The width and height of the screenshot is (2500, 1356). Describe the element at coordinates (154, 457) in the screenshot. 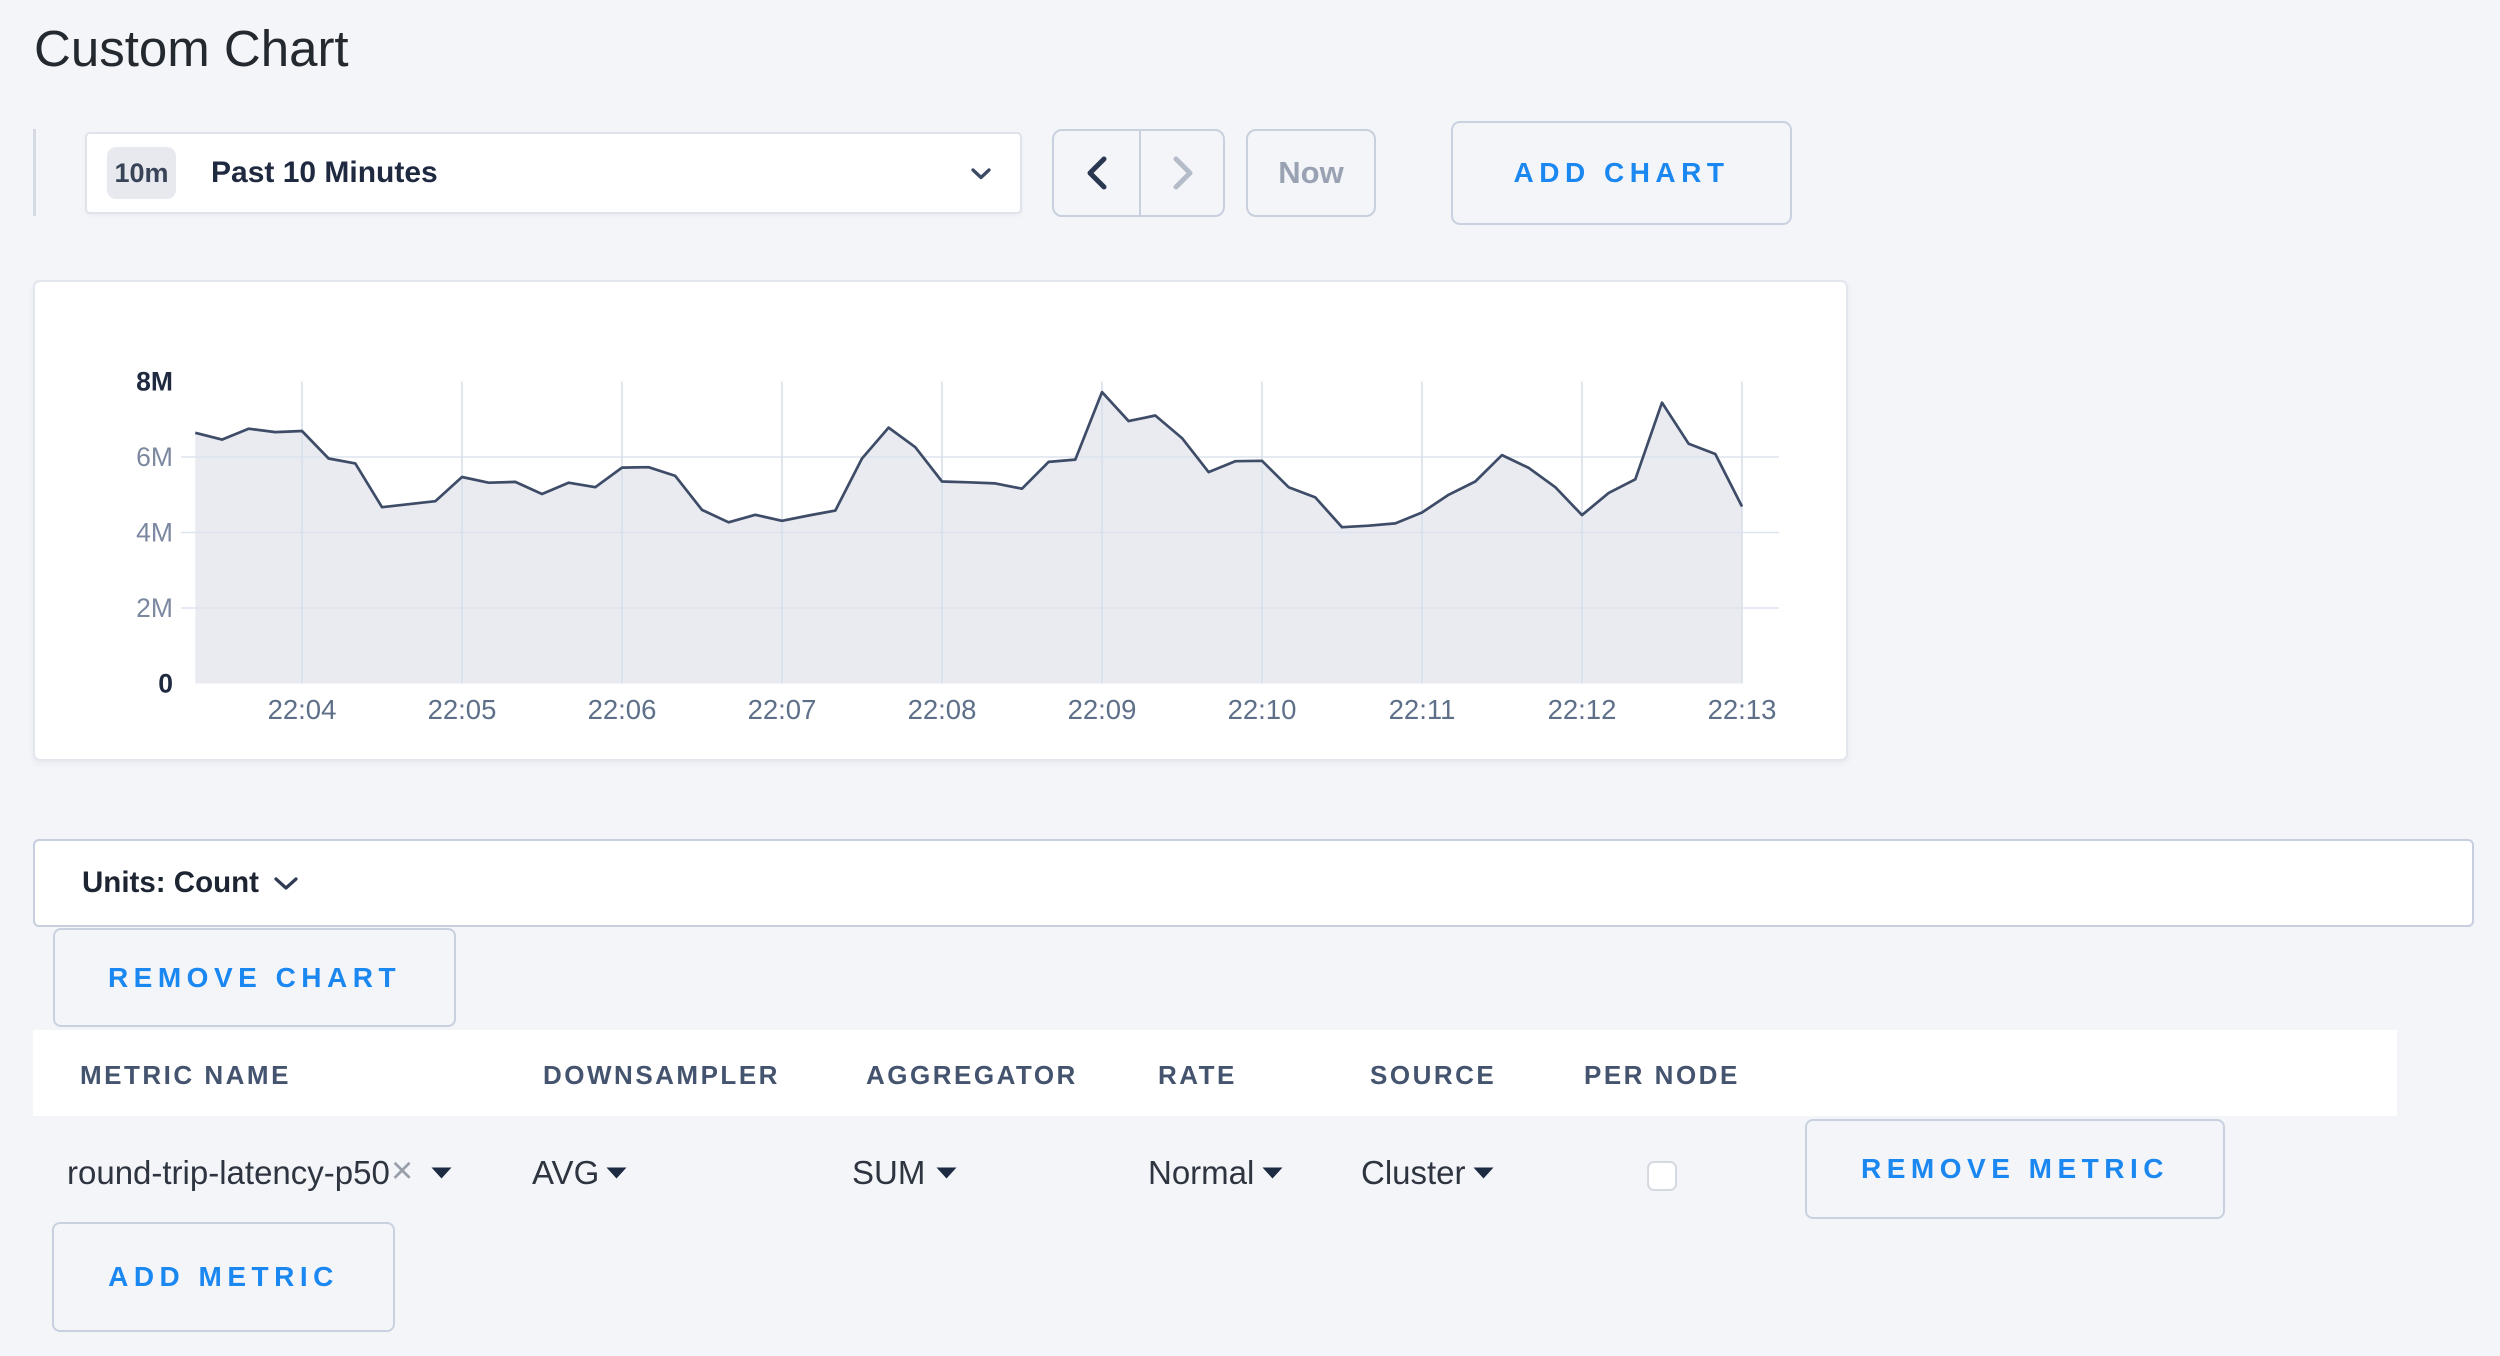

I see `svg-text: 6M` at that location.